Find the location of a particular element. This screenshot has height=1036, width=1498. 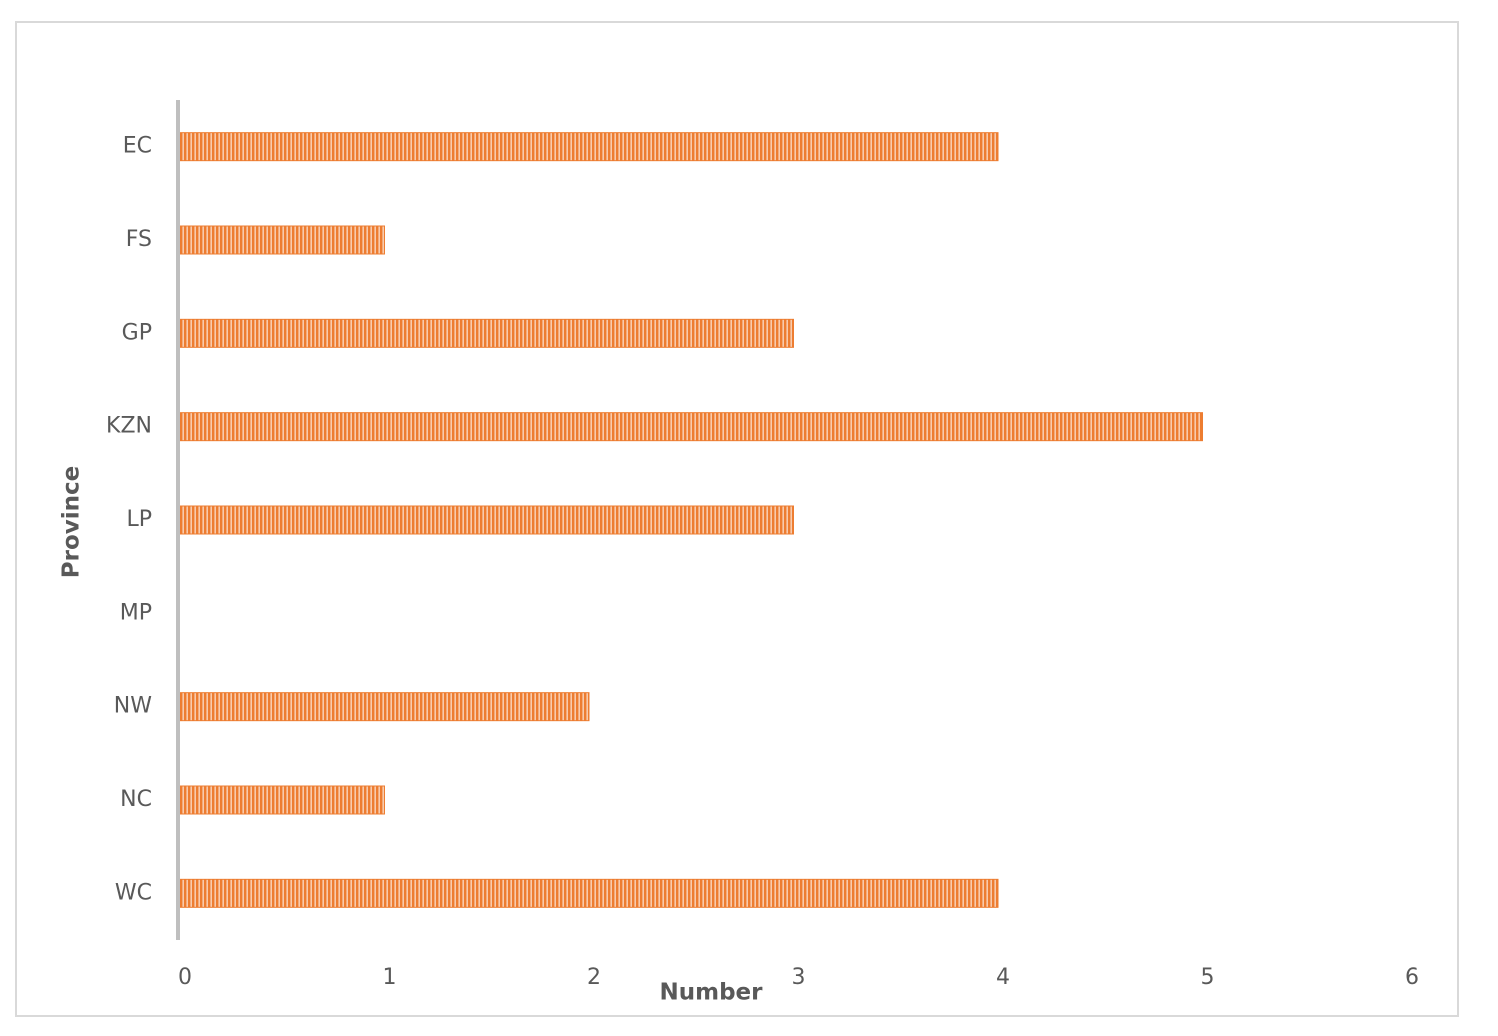

x-tick-label: 2 is located at coordinates (594, 977).